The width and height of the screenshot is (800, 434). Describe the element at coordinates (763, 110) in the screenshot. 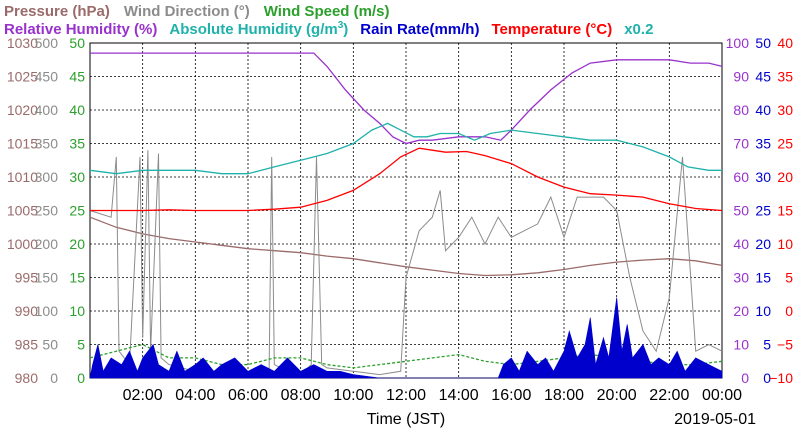

I see `right-tick-rain-rate: 40` at that location.